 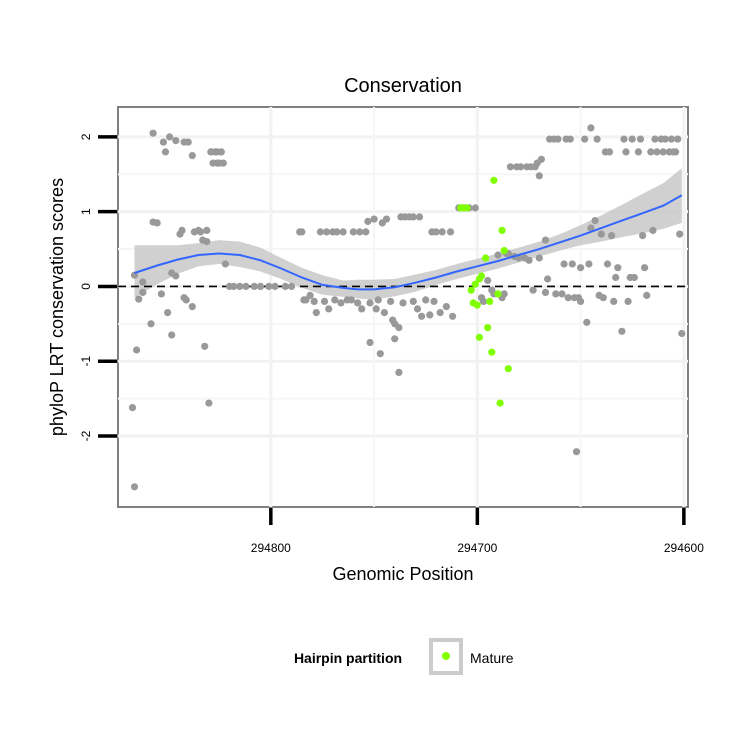 I want to click on y-tick-label: 1, so click(x=86, y=211).